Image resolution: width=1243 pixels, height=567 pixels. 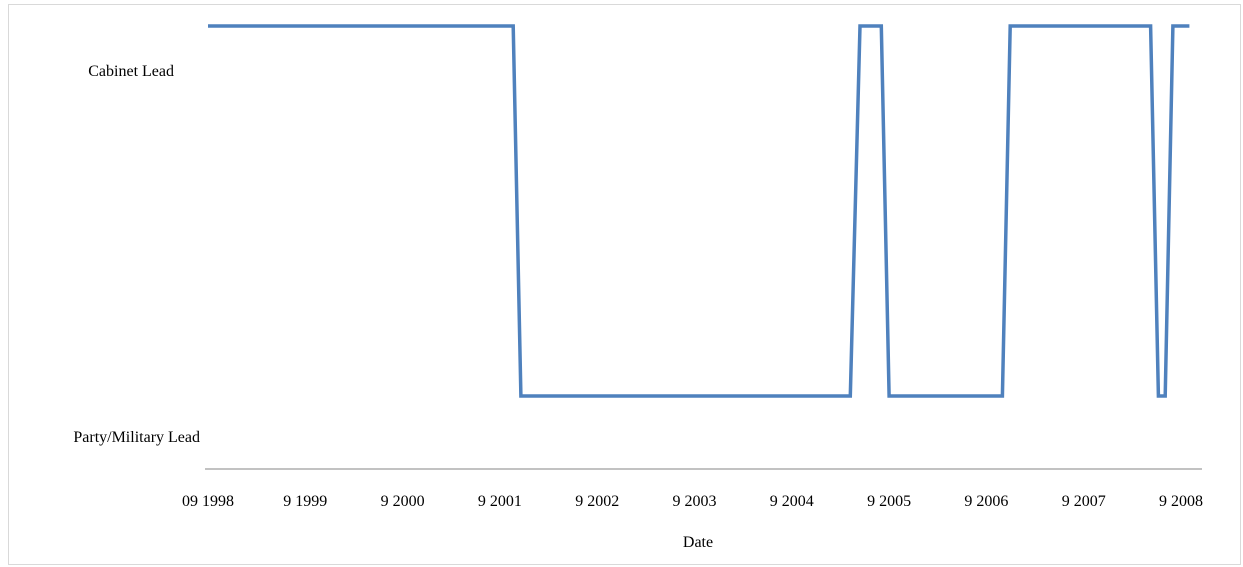 What do you see at coordinates (500, 501) in the screenshot?
I see `x-tick-label: 9 2001` at bounding box center [500, 501].